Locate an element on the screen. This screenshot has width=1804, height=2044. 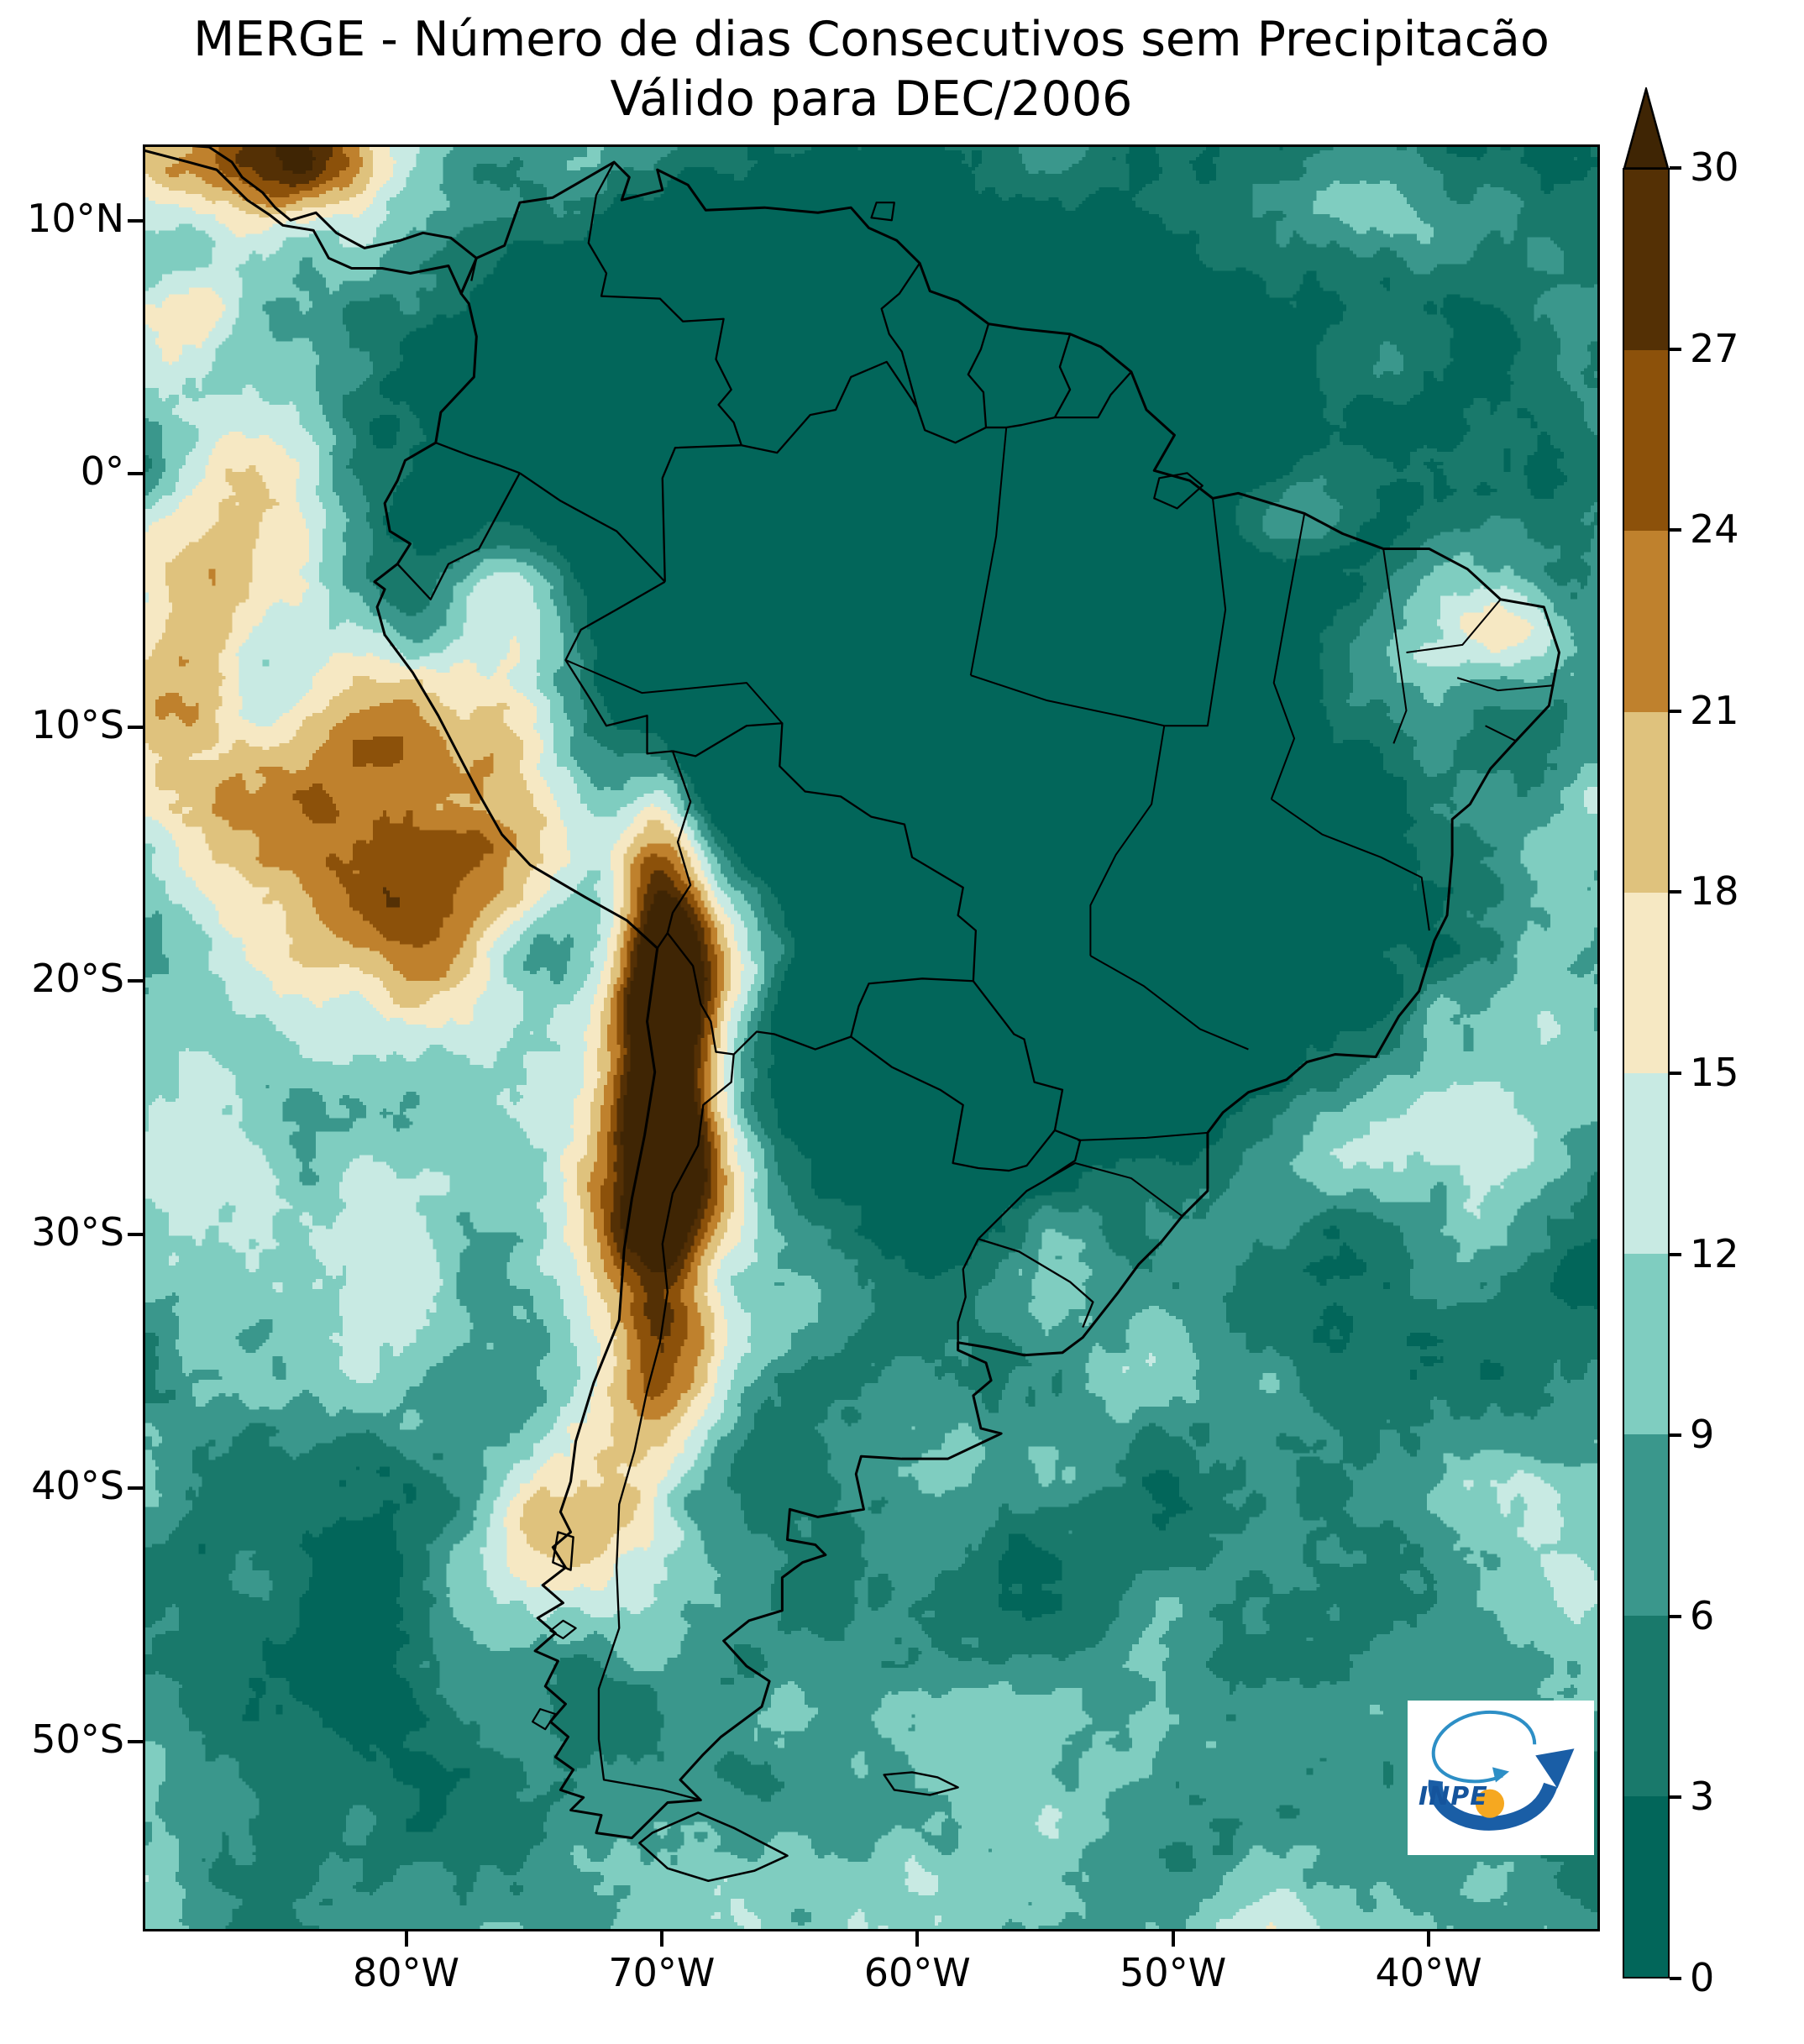
border-paraguay-brazil is located at coordinates (1018, 1055).